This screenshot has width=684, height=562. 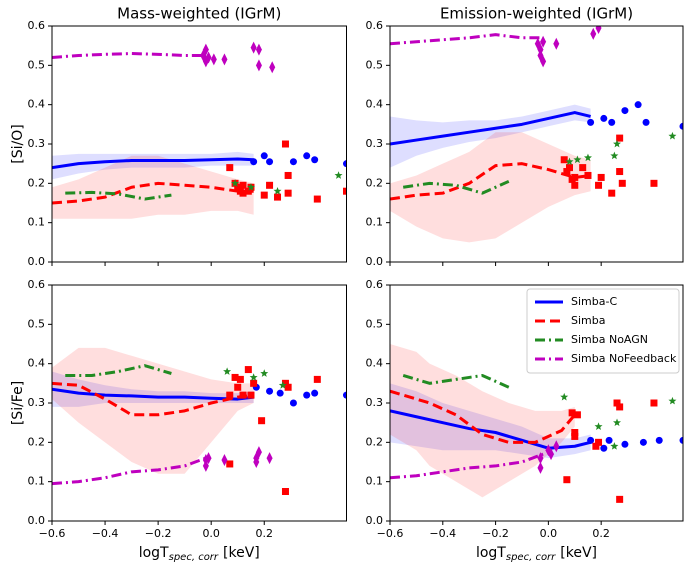 What do you see at coordinates (601, 533) in the screenshot?
I see `x-tick-label: 0.2` at bounding box center [601, 533].